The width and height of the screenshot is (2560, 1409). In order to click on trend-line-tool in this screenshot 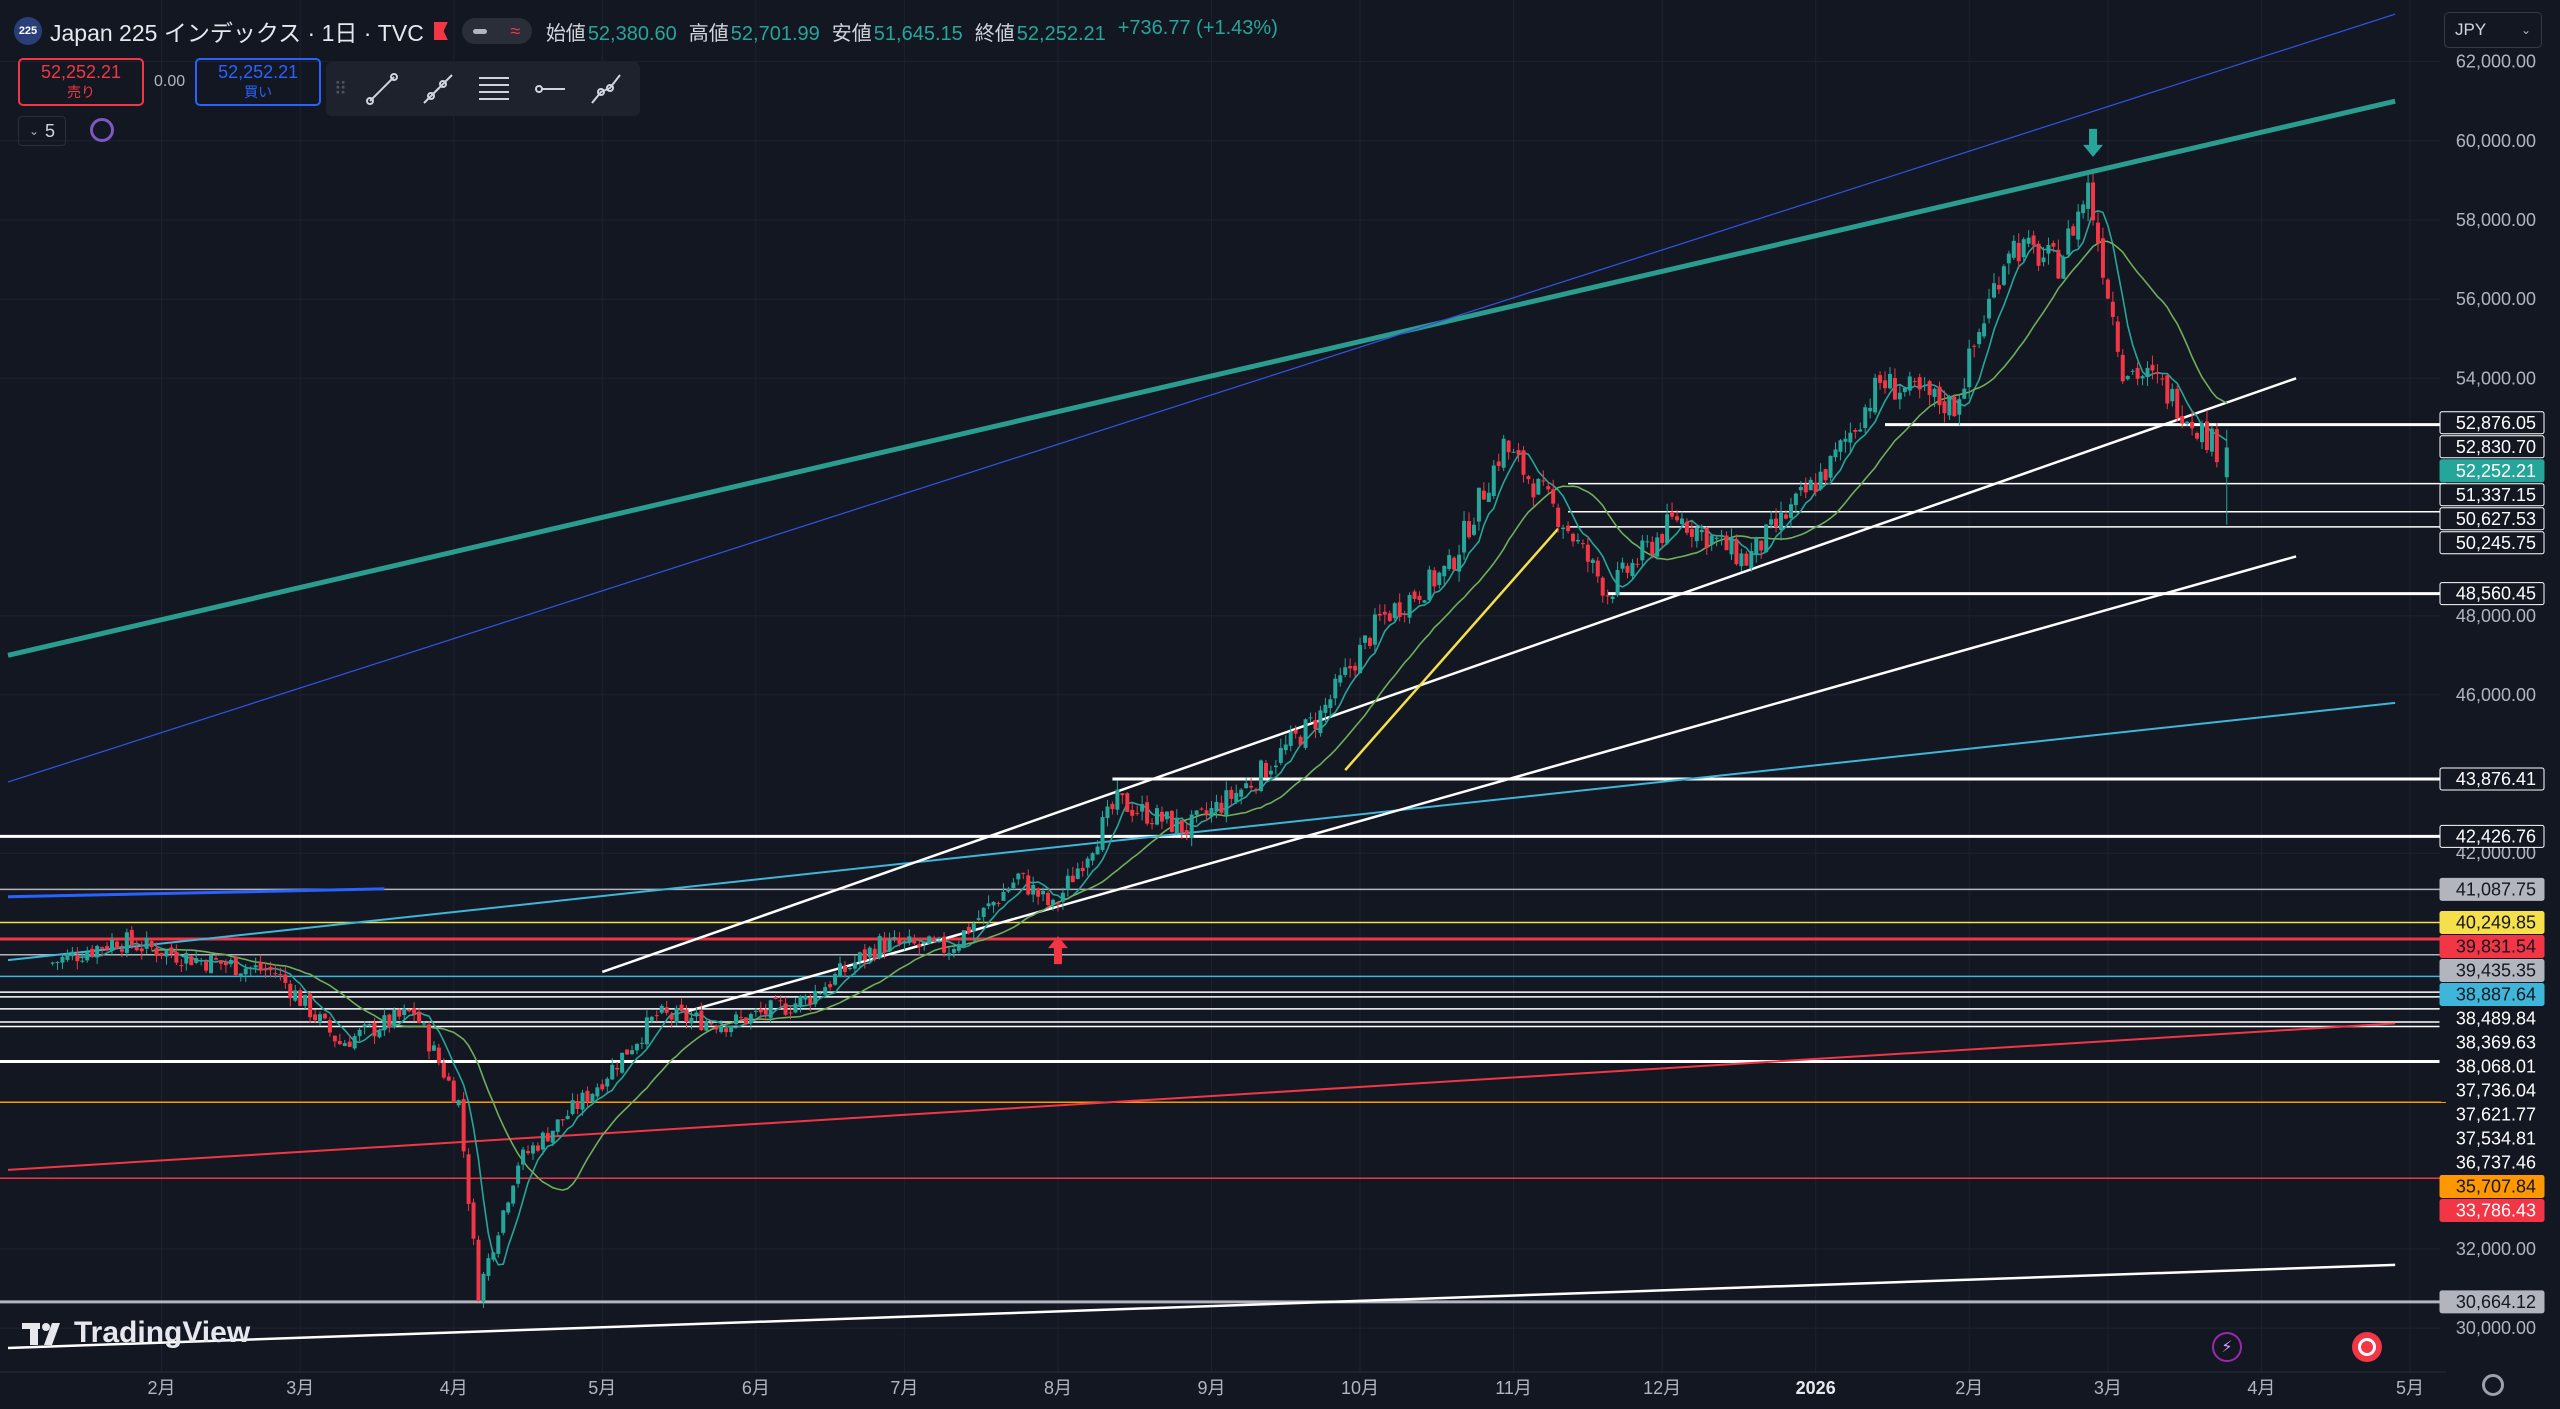, I will do `click(382, 89)`.